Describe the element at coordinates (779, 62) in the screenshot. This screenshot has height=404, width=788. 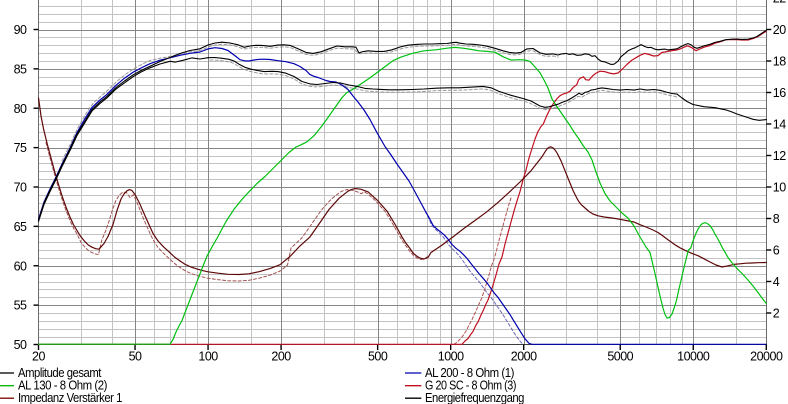
I see `svg-text: 18` at that location.